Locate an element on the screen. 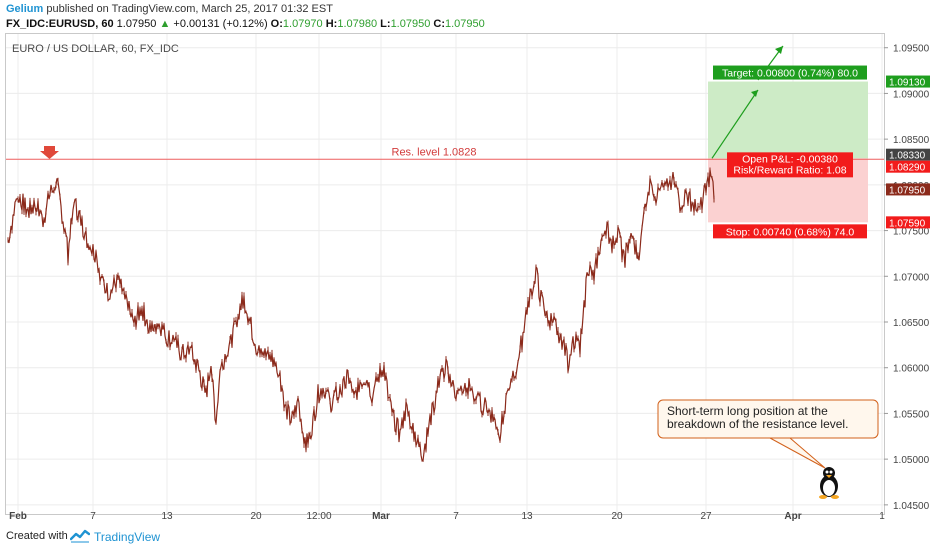  projection-arrow-icon is located at coordinates (779, 50).